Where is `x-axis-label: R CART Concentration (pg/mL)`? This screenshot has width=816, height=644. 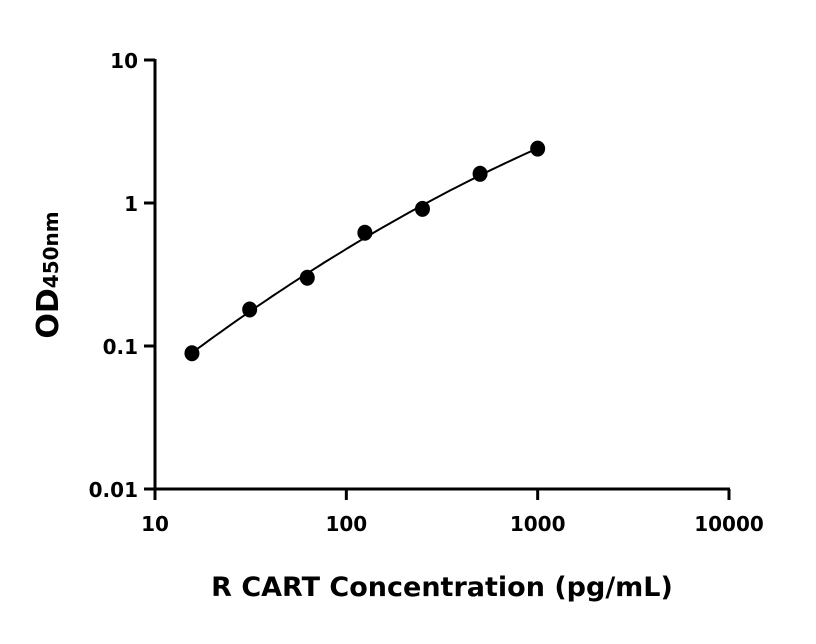 x-axis-label: R CART Concentration (pg/mL) is located at coordinates (442, 587).